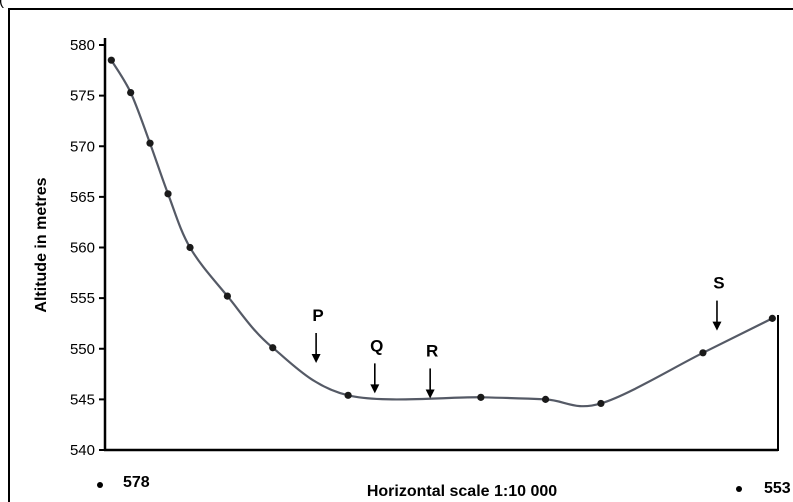 The image size is (793, 502). Describe the element at coordinates (82, 197) in the screenshot. I see `y-tick-label: 565` at that location.